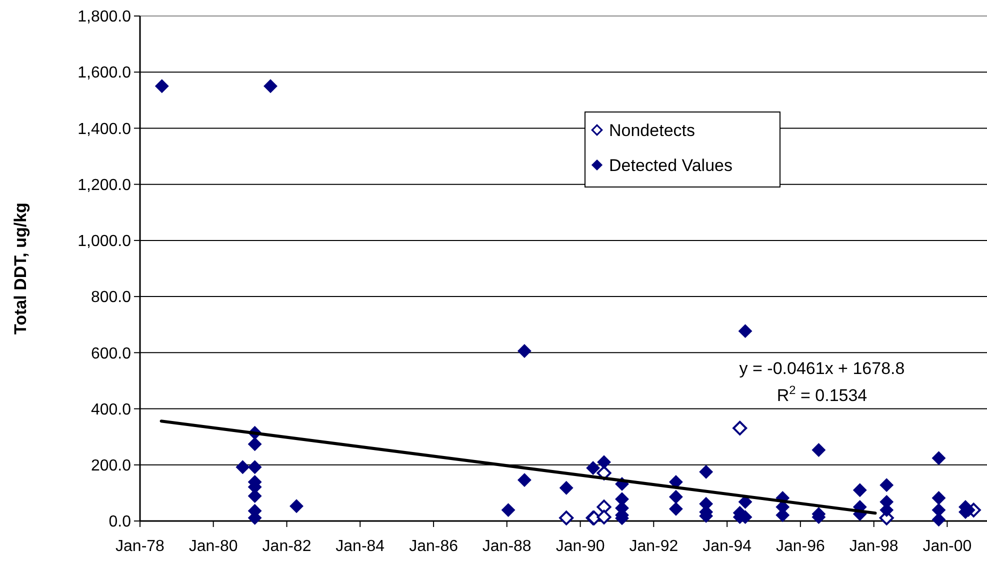  I want to click on y-tick-label: 600.0, so click(111, 353).